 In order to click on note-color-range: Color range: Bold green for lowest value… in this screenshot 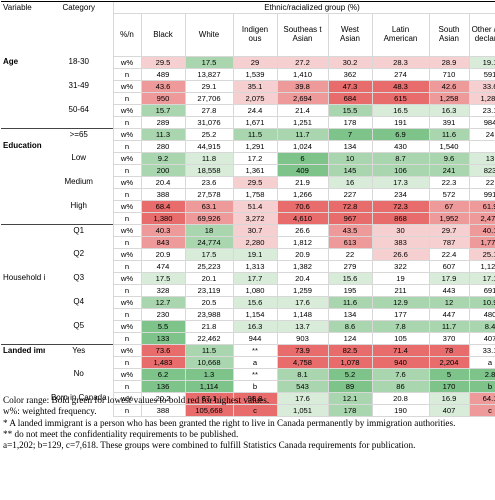, I will do `click(136, 400)`.